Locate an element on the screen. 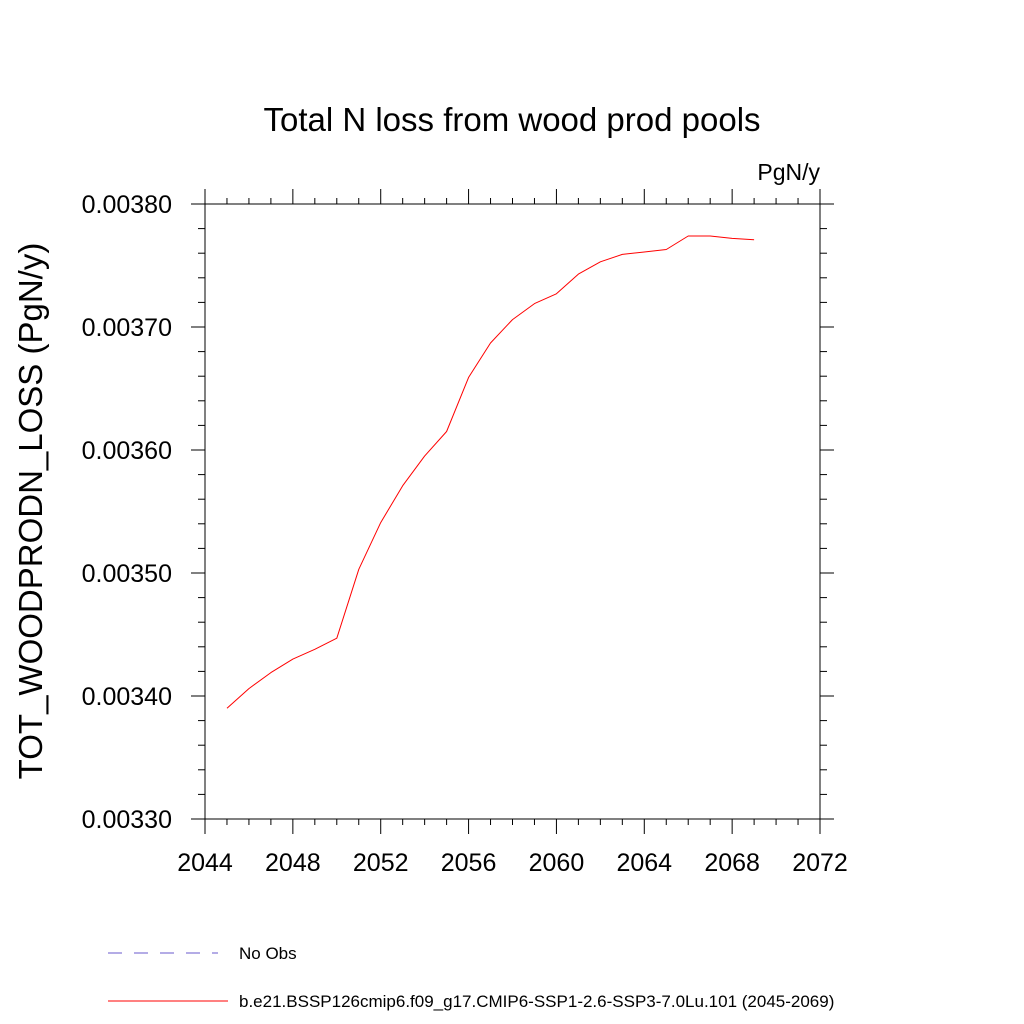 This screenshot has height=1024, width=1024. x-tick-label: 2048 is located at coordinates (293, 863).